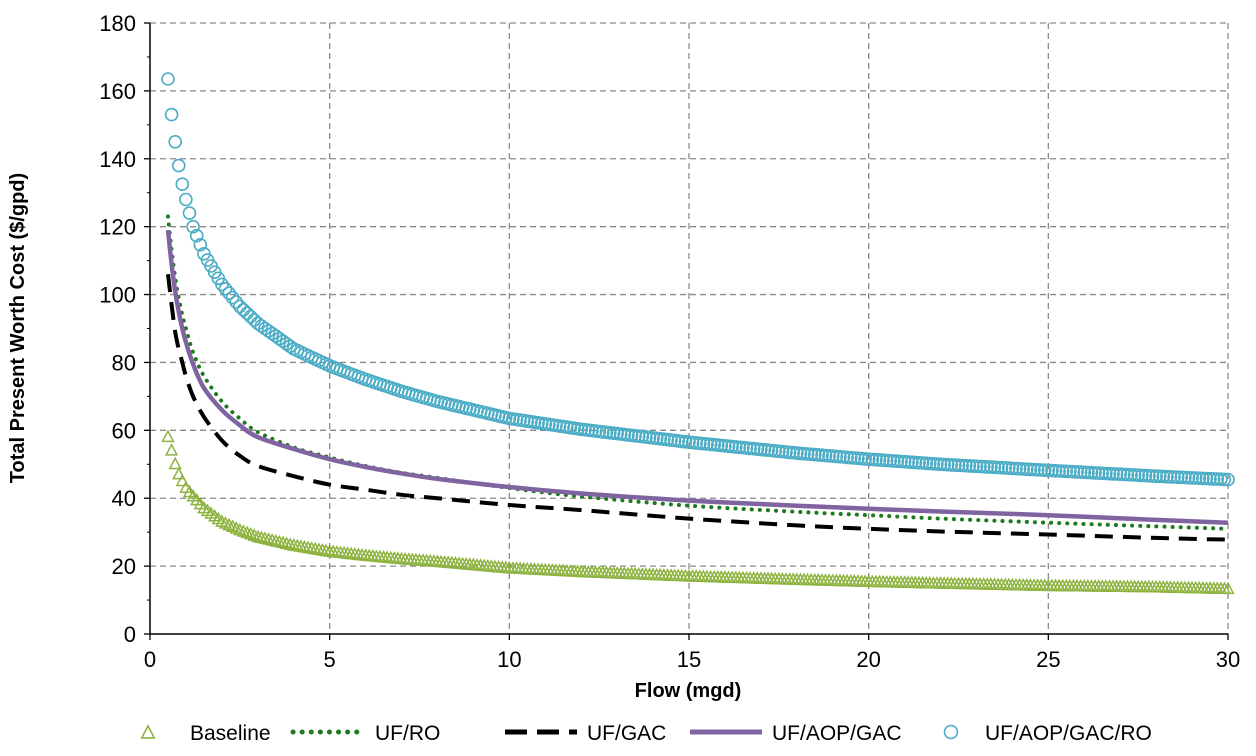 The image size is (1256, 756). What do you see at coordinates (626, 733) in the screenshot?
I see `legend-label: UF/GAC` at bounding box center [626, 733].